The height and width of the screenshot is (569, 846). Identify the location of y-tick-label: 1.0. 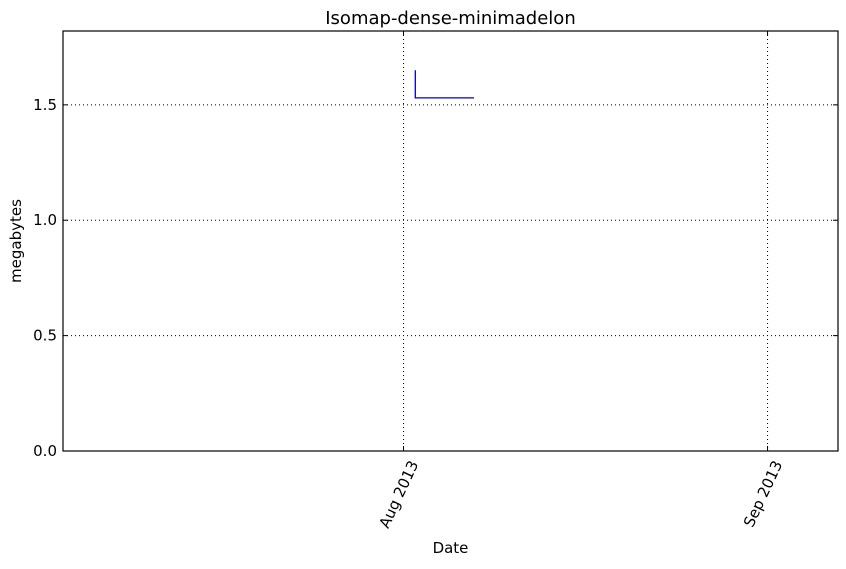
(45, 220).